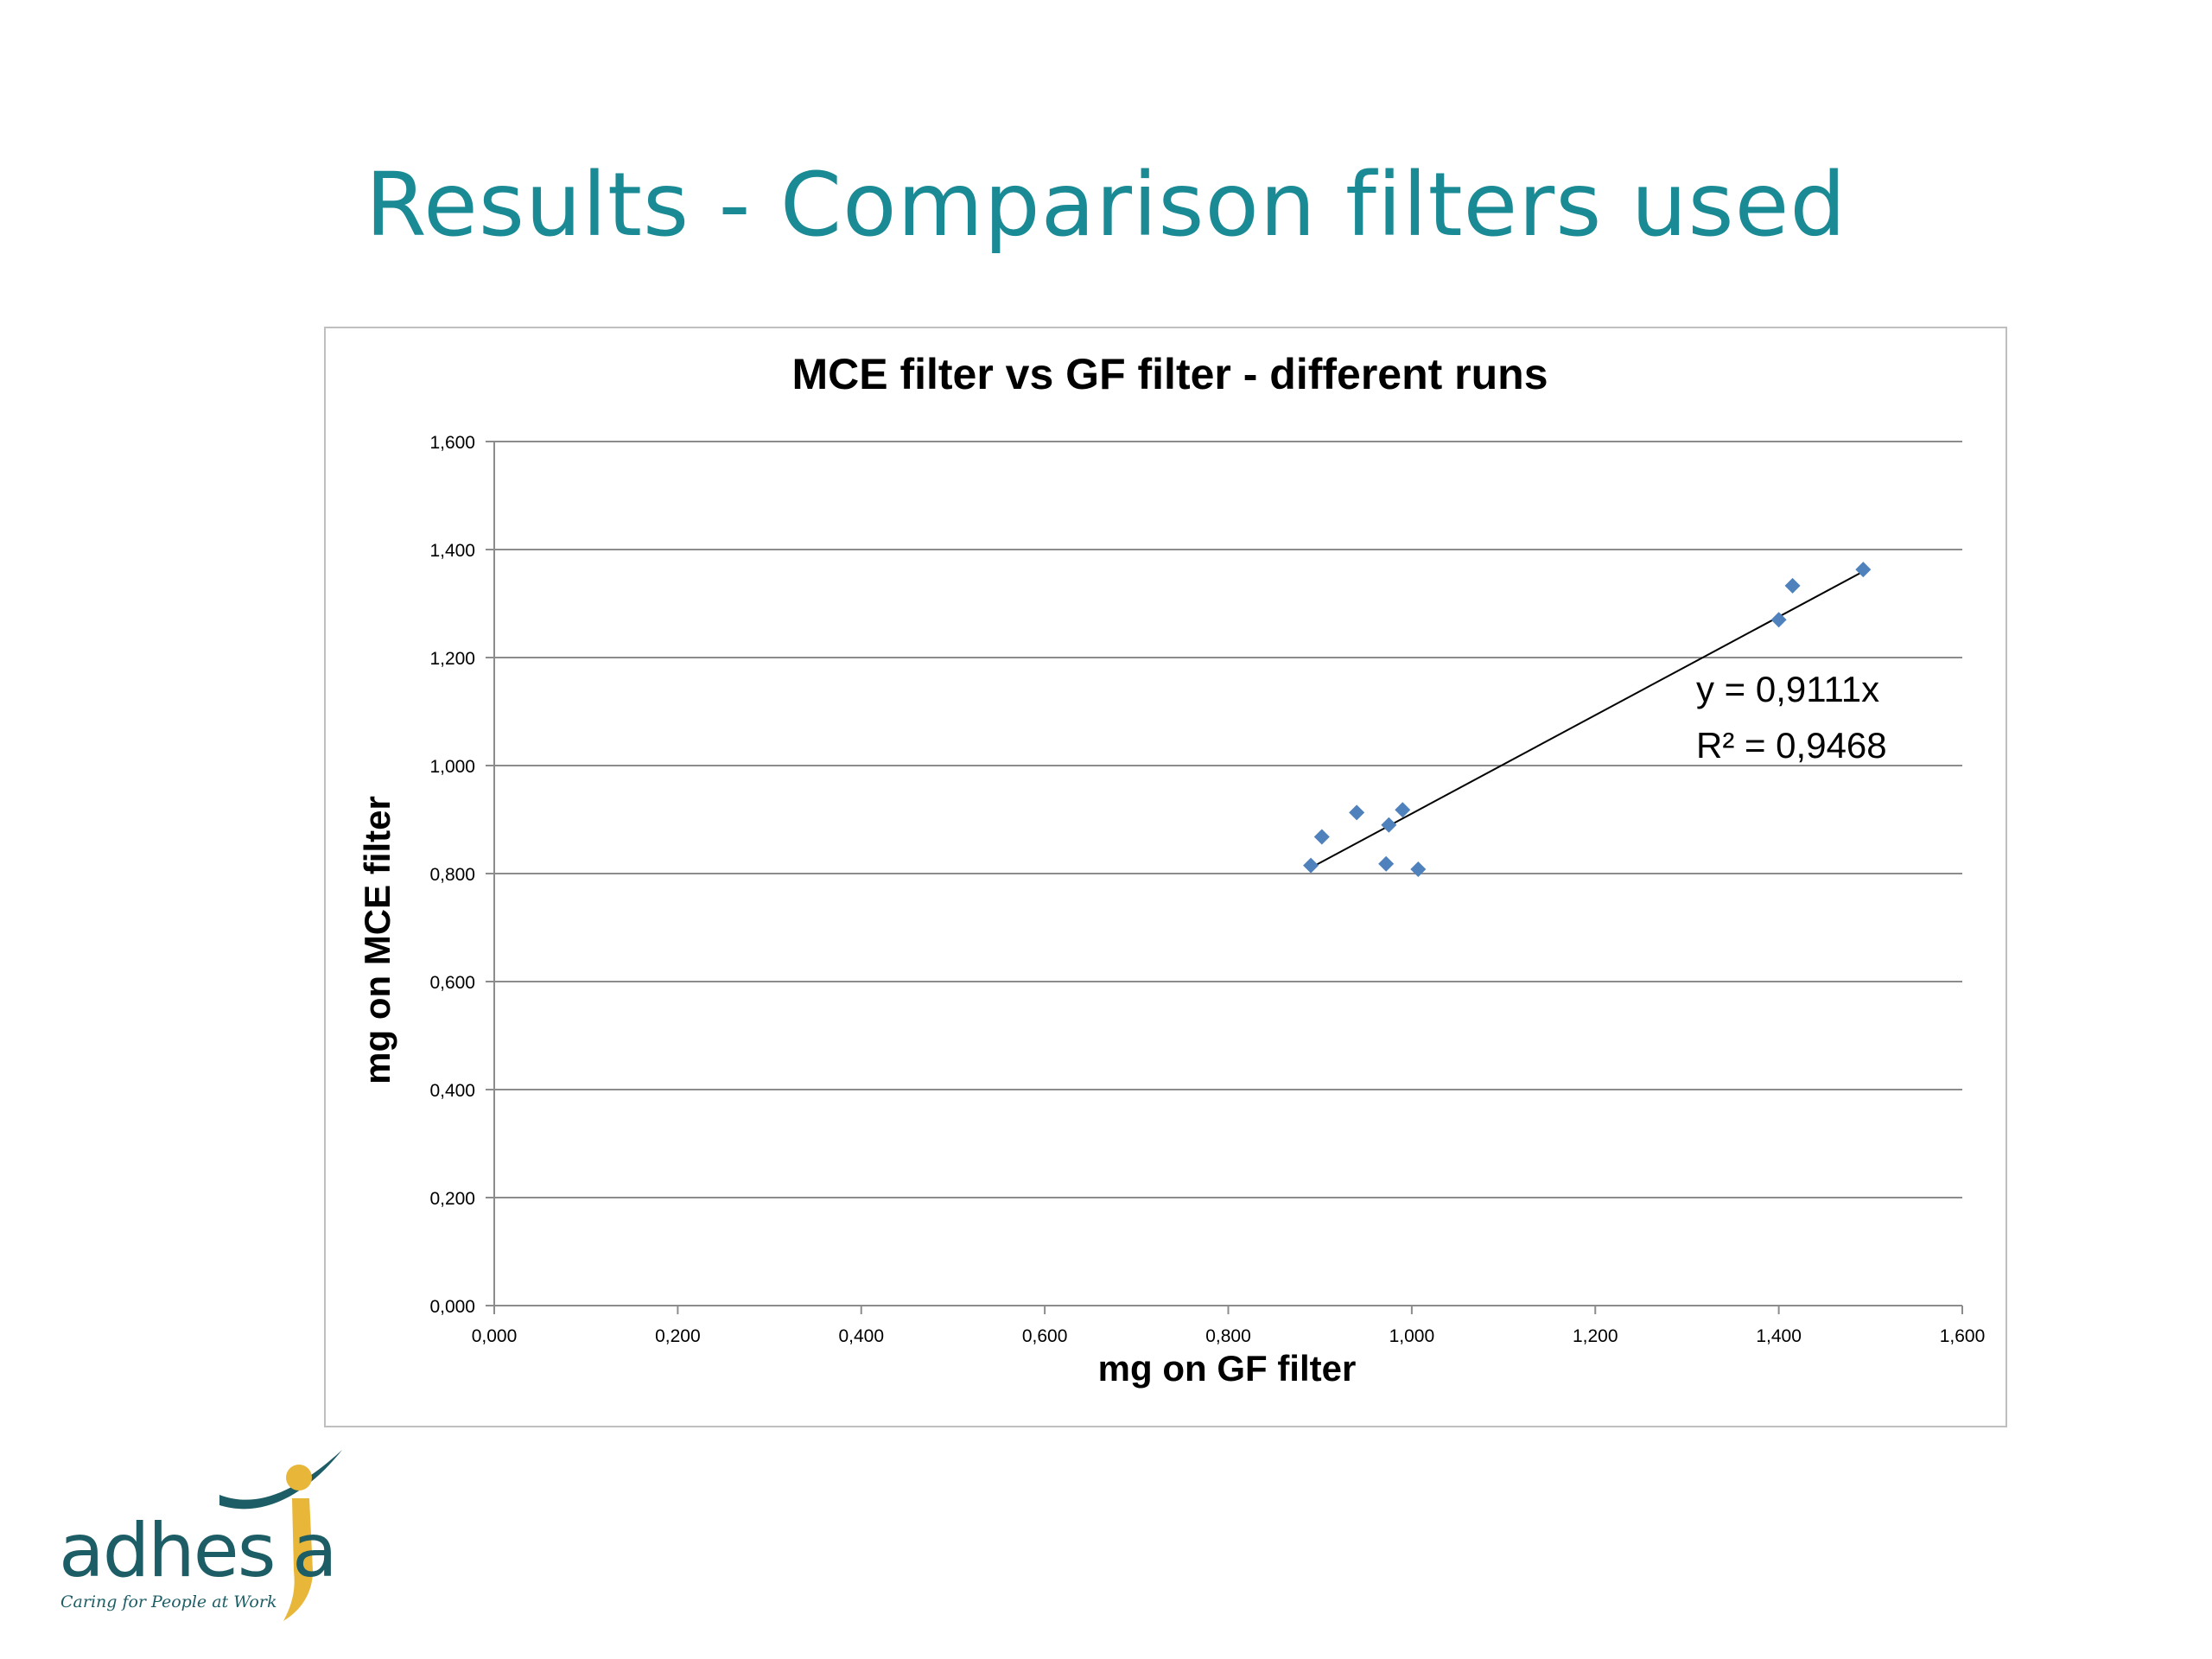 The image size is (2212, 1659). I want to click on x-tick-label: 1,200, so click(1595, 1336).